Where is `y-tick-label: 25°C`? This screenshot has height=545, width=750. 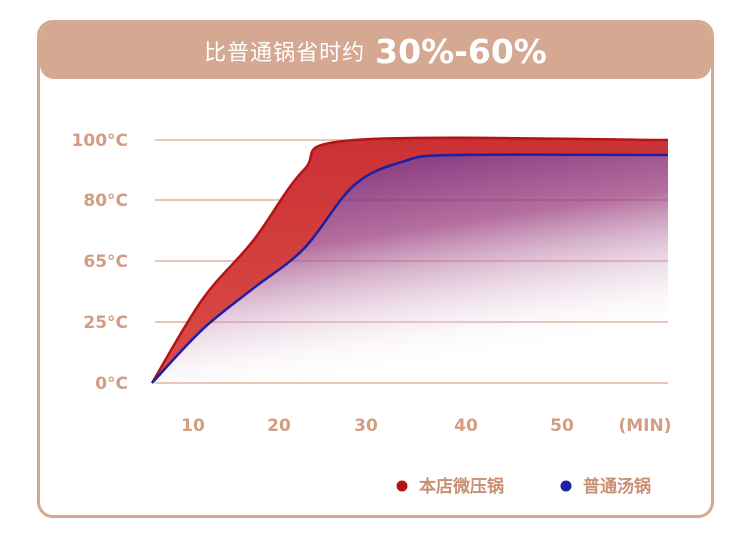
y-tick-label: 25°C is located at coordinates (105, 323).